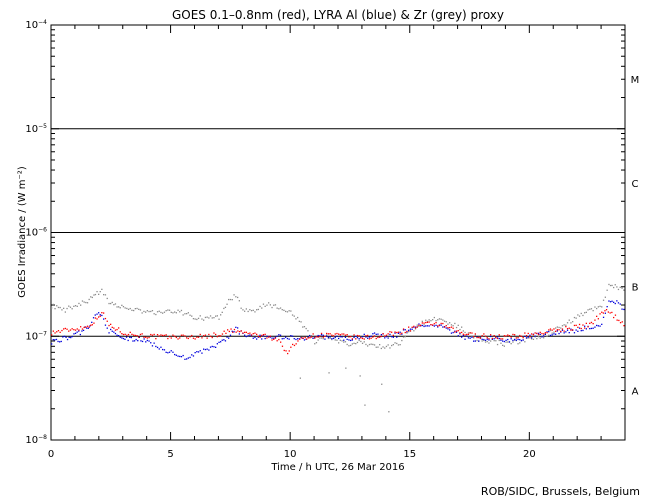 The width and height of the screenshot is (650, 500). What do you see at coordinates (22, 232) in the screenshot?
I see `y-axis-label: GOES Irradiance / (W m⁻²)` at bounding box center [22, 232].